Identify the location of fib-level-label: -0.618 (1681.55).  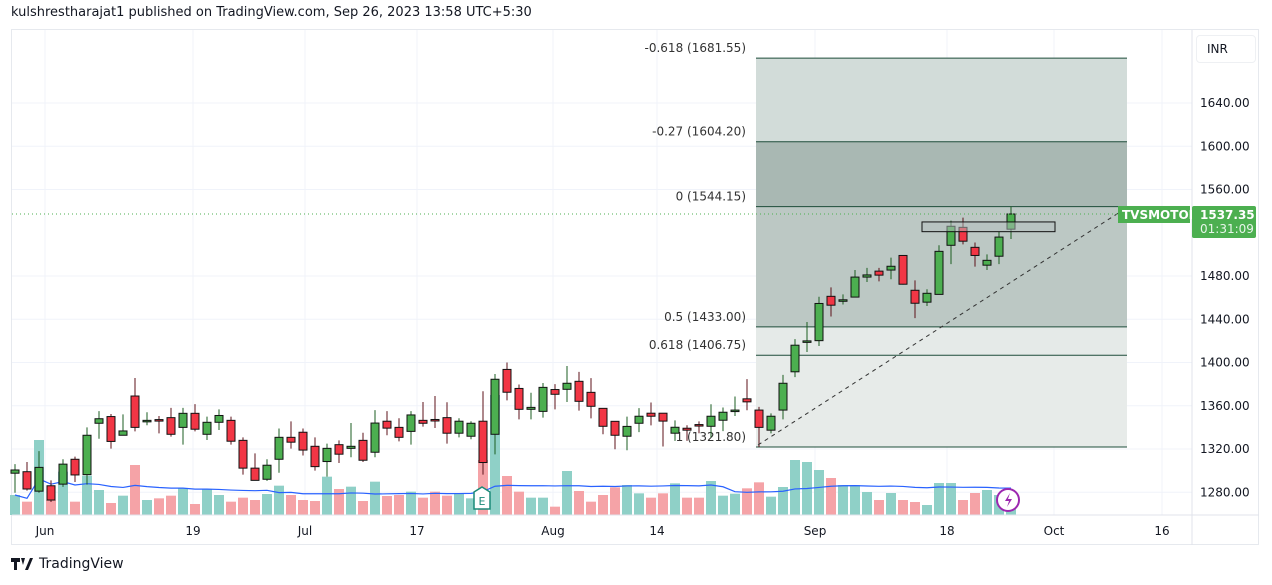
(695, 48).